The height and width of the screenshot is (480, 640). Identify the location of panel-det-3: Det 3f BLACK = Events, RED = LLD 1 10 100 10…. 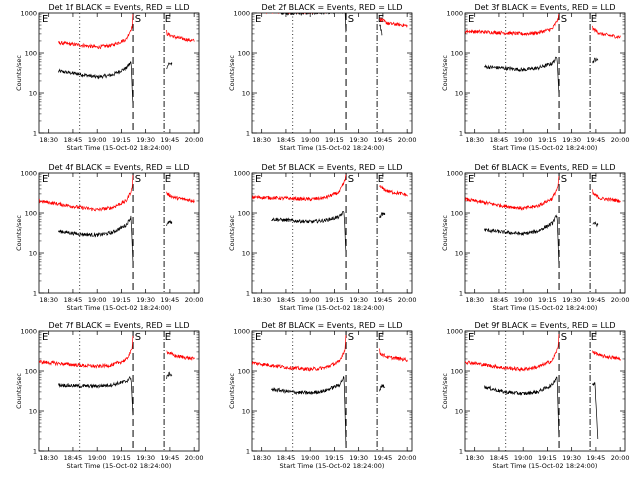
(535, 77).